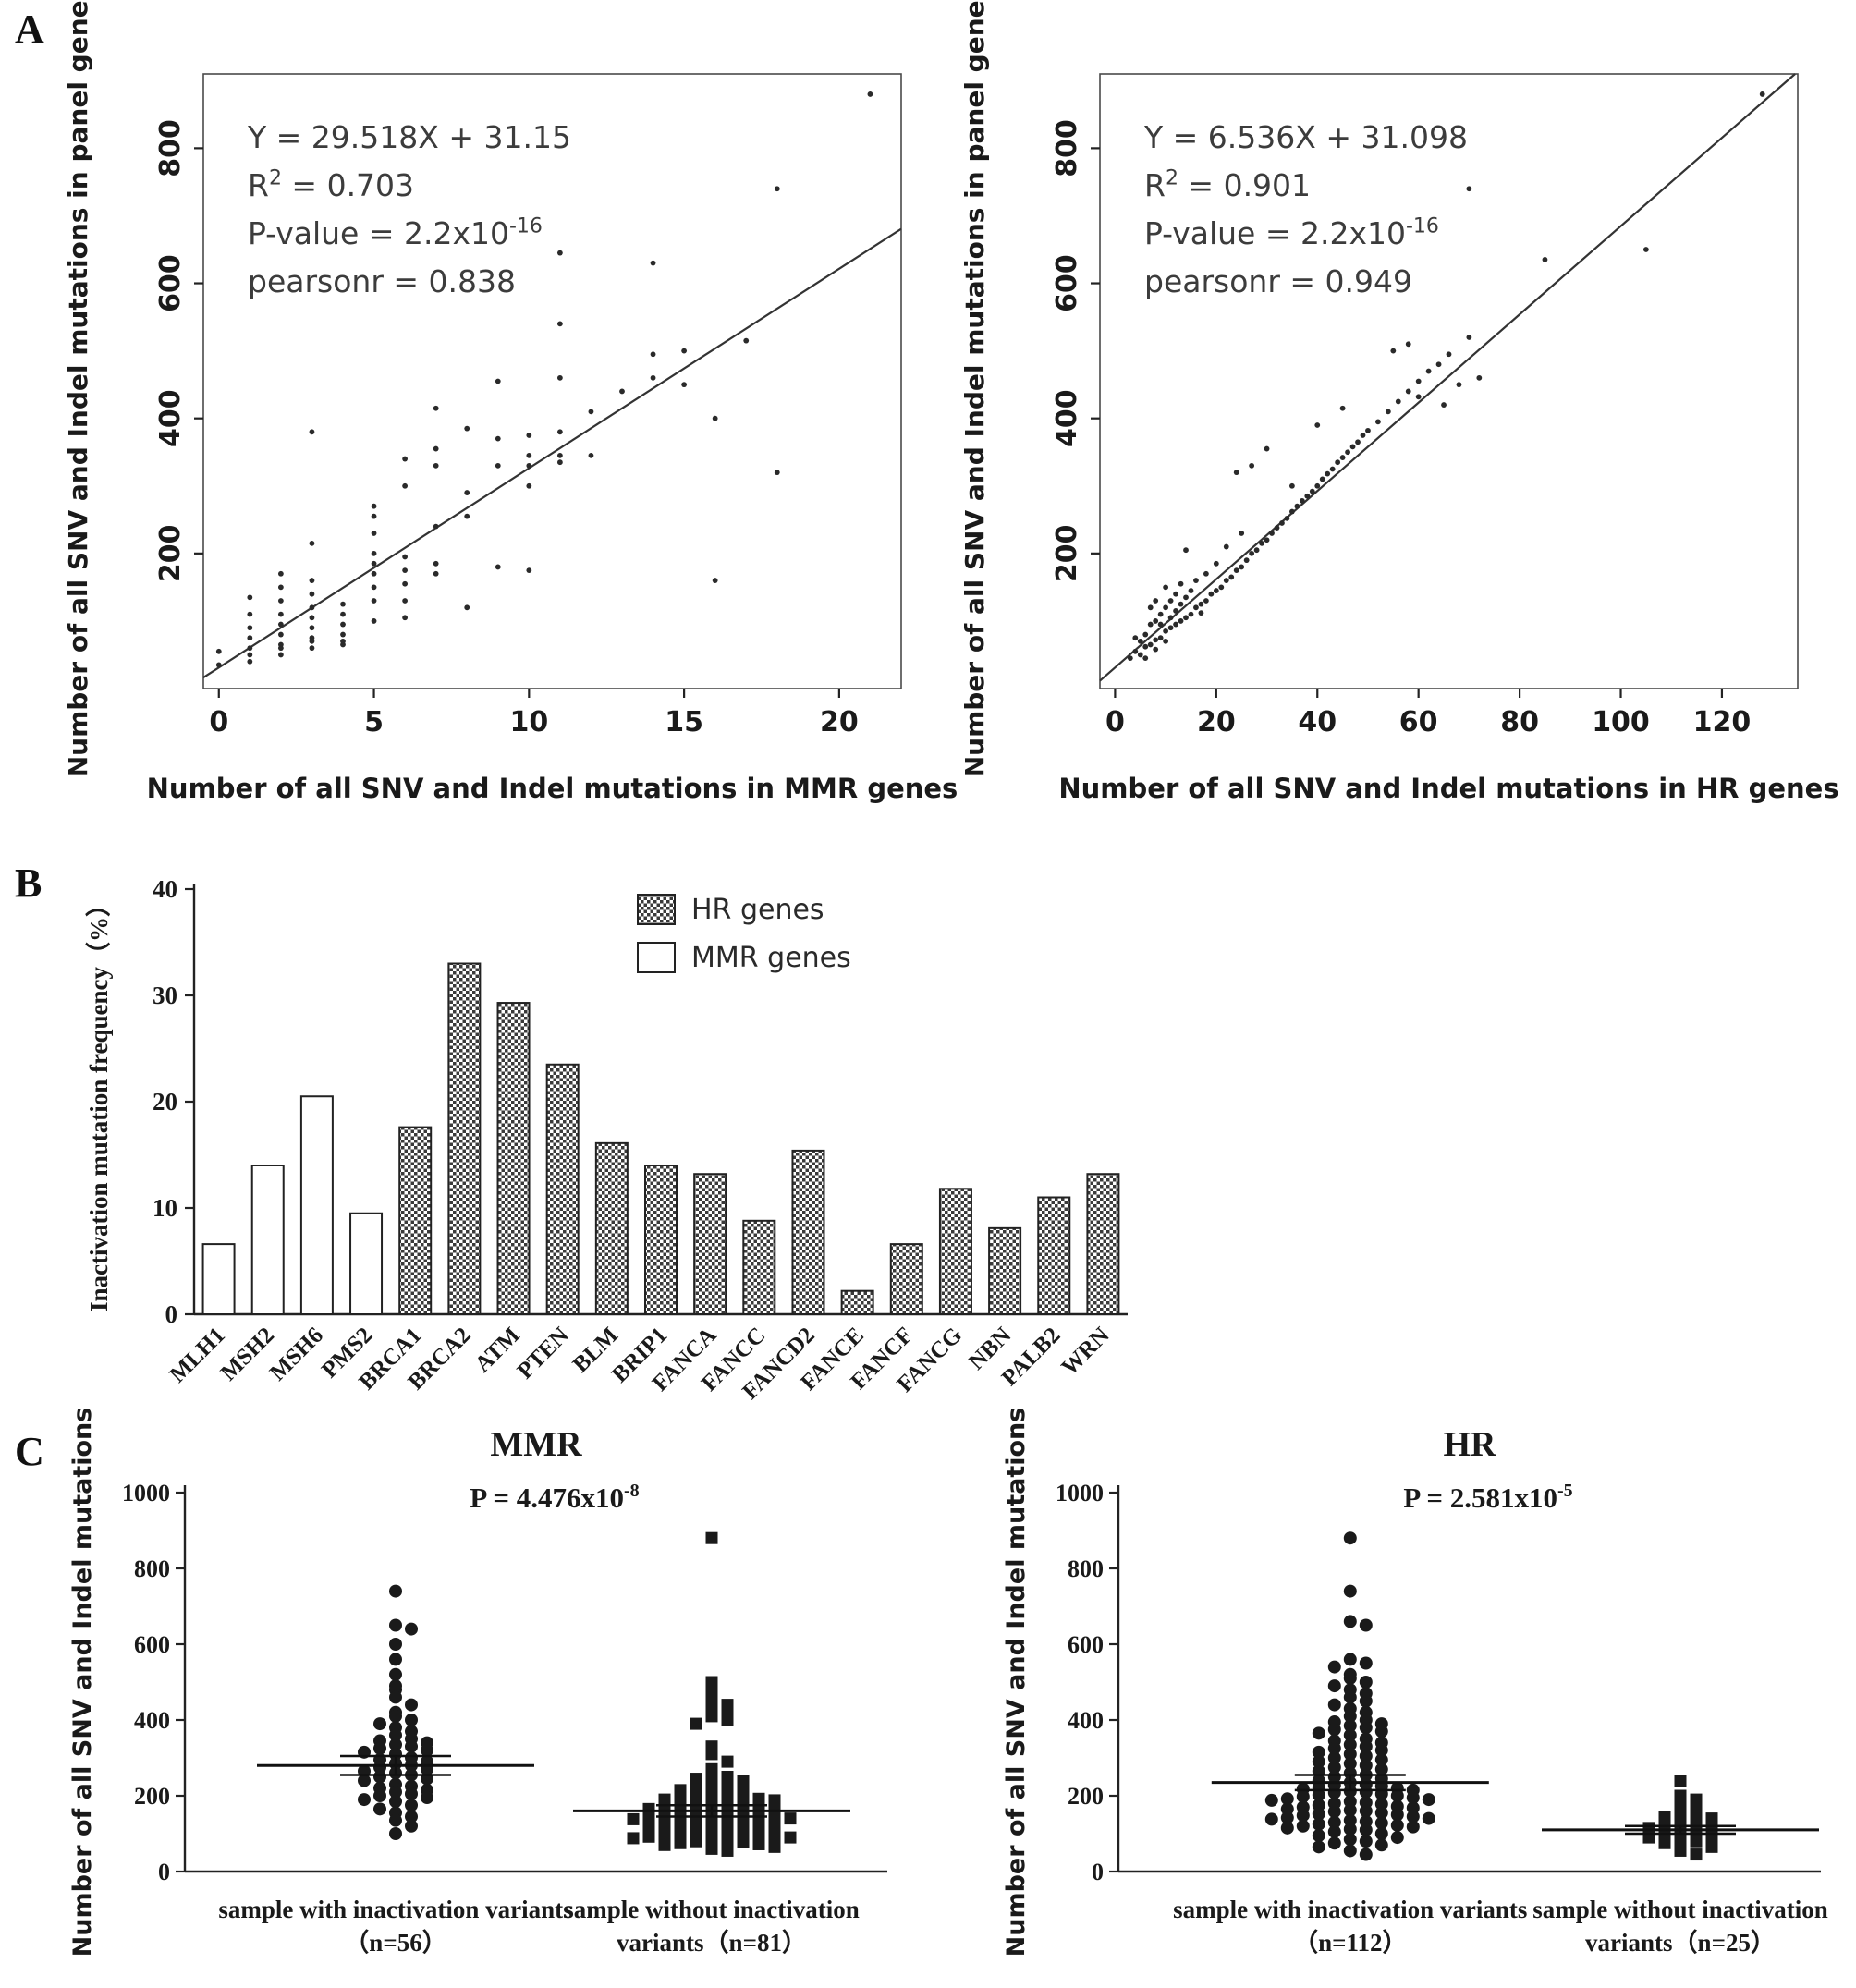 The height and width of the screenshot is (1988, 1856). Describe the element at coordinates (197, 1355) in the screenshot. I see `svg-text: MLH1` at that location.